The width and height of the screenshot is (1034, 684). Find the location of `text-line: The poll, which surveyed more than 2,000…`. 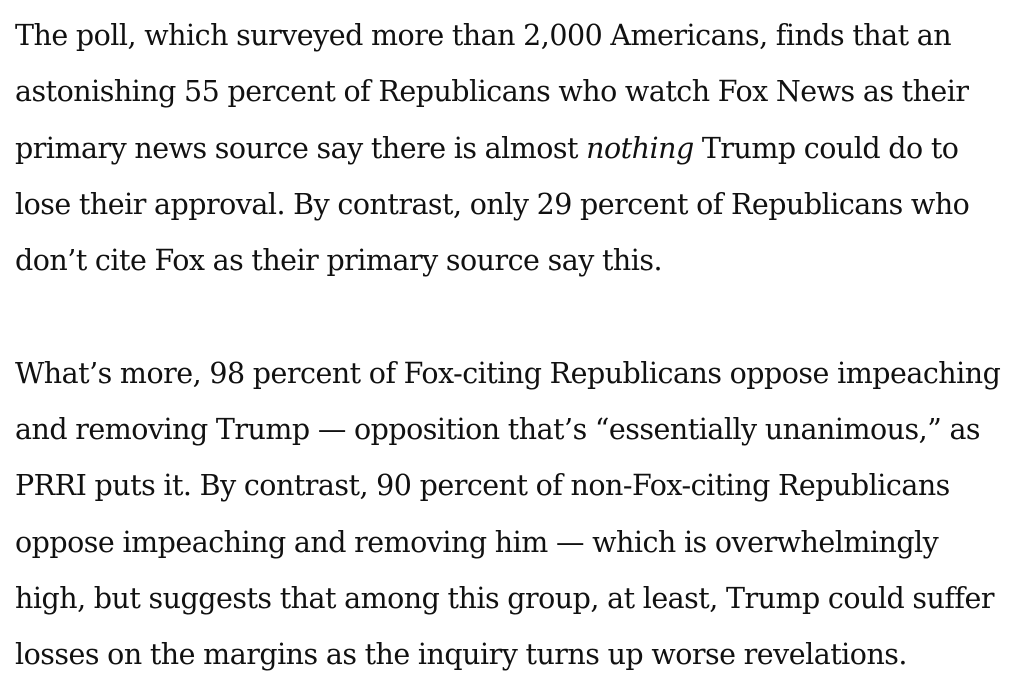

text-line: The poll, which surveyed more than 2,000… is located at coordinates (483, 35).